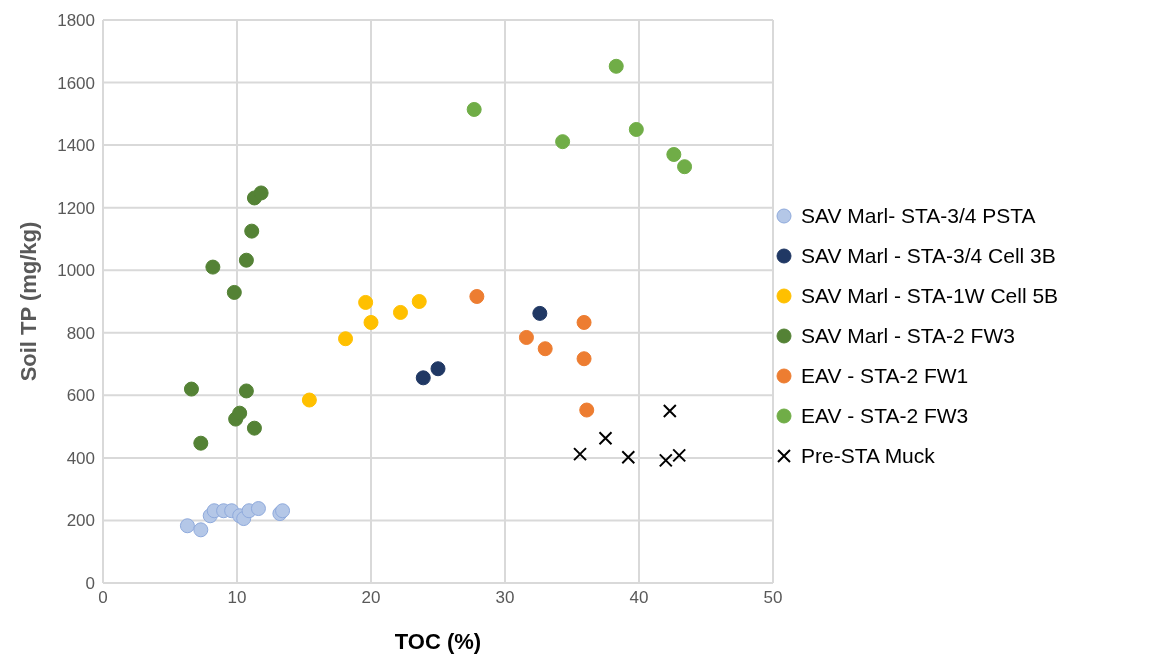 The image size is (1171, 668). I want to click on legend-label: SAV Marl - STA-3/4 Cell 3B, so click(928, 255).